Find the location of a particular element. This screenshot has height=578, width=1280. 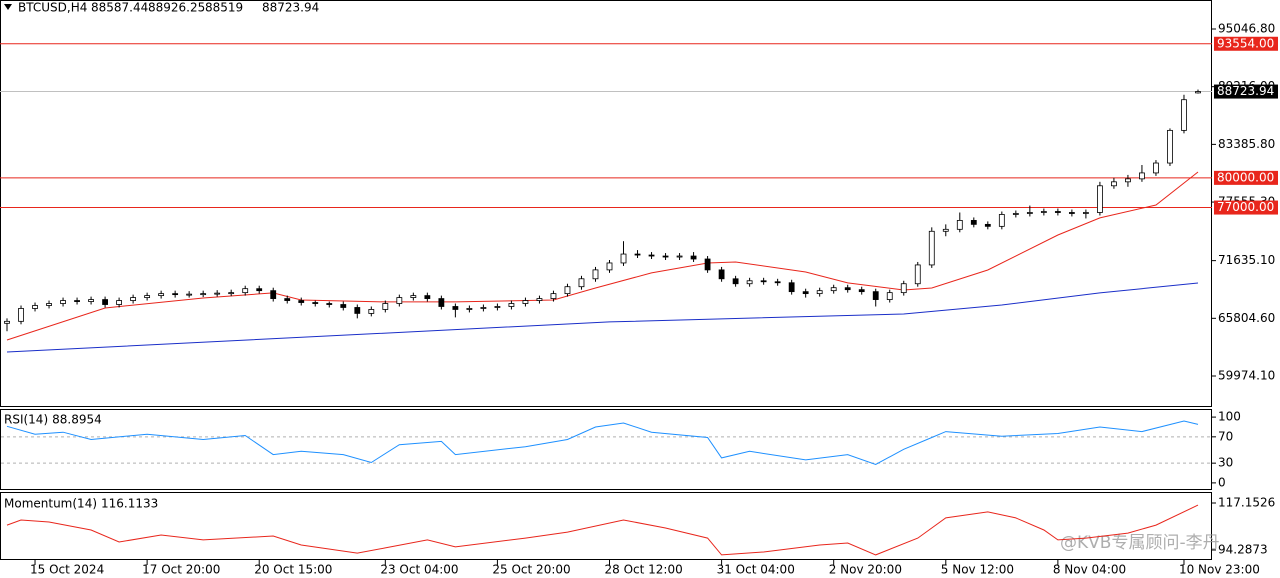

y-tick-label: 70 is located at coordinates (1225, 436).